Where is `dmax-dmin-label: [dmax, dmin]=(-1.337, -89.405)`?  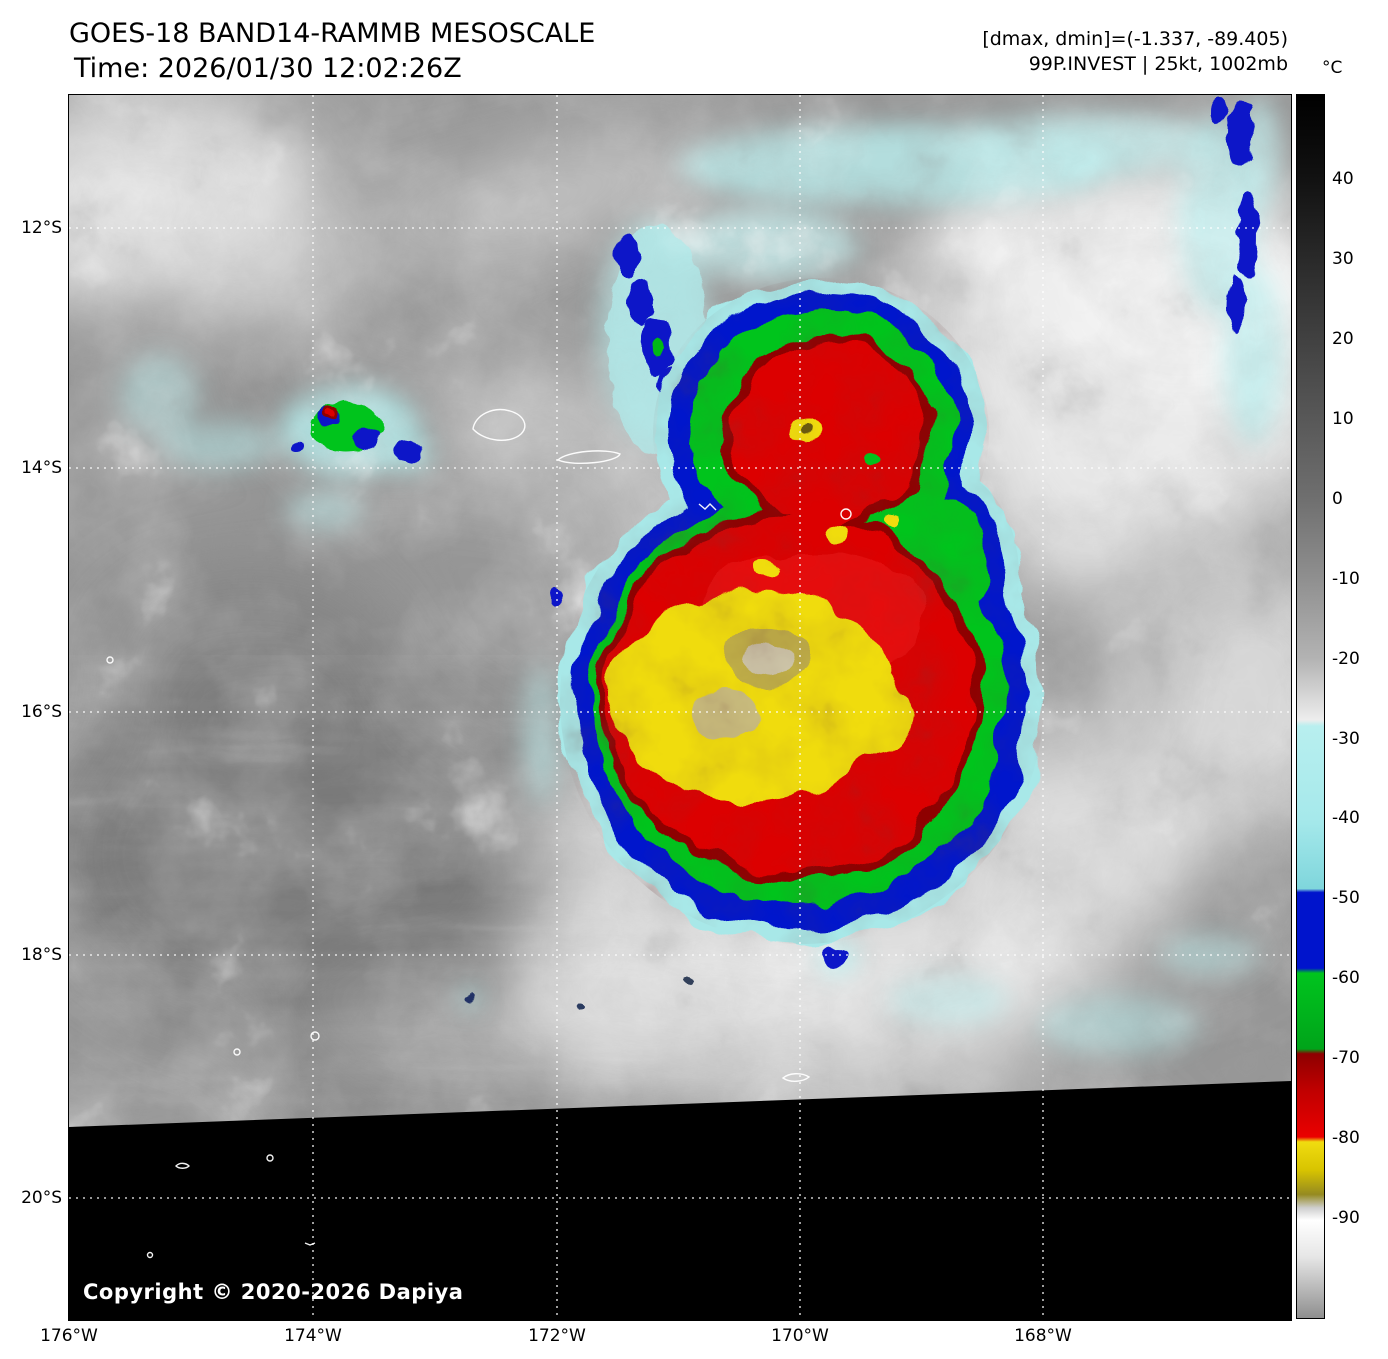 dmax-dmin-label: [dmax, dmin]=(-1.337, -89.405) is located at coordinates (1135, 39).